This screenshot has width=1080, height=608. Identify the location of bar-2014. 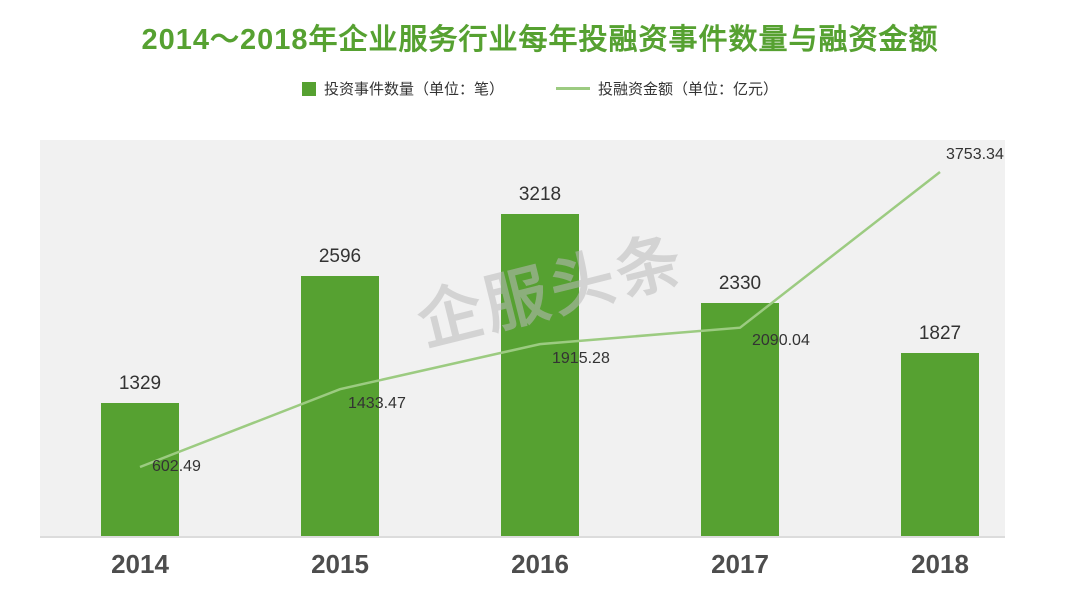
(140, 469).